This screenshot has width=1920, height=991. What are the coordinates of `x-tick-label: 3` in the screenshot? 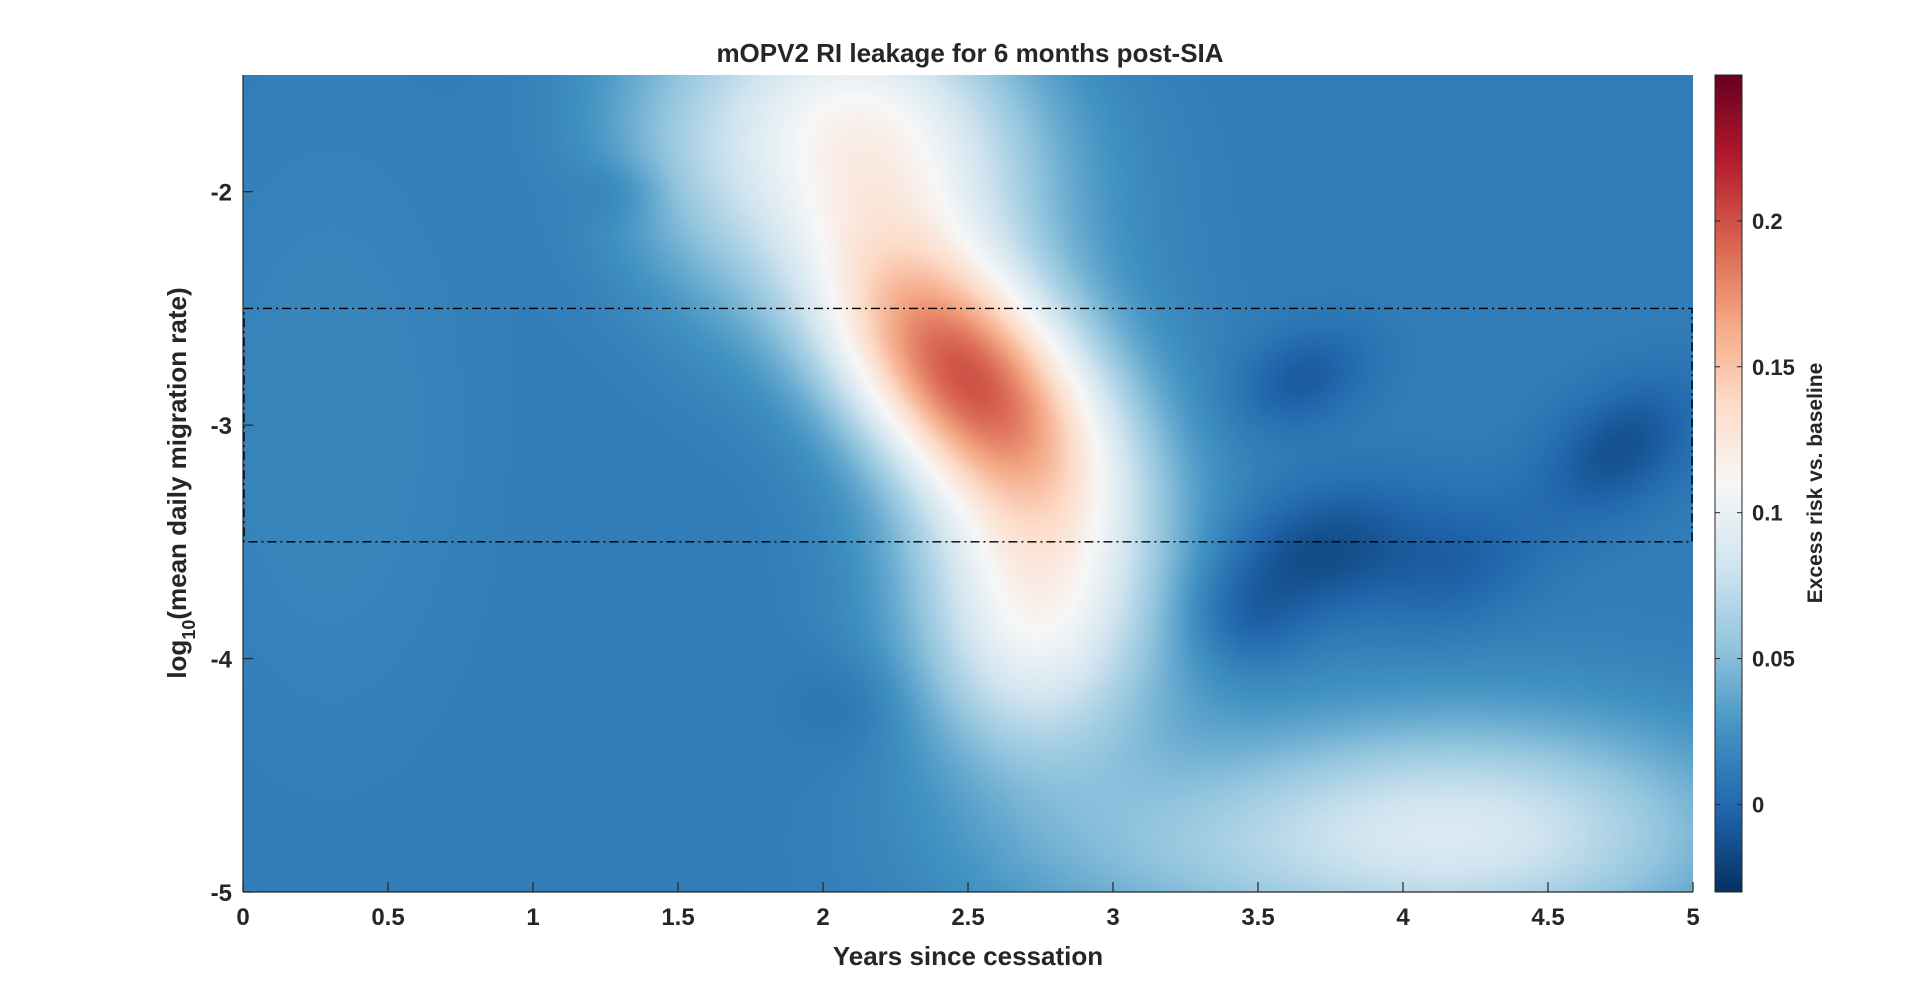 It's located at (1112, 917).